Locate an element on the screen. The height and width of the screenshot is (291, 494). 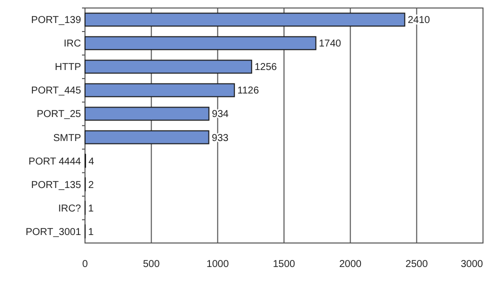
y-tick-label: PORT_445 is located at coordinates (56, 91).